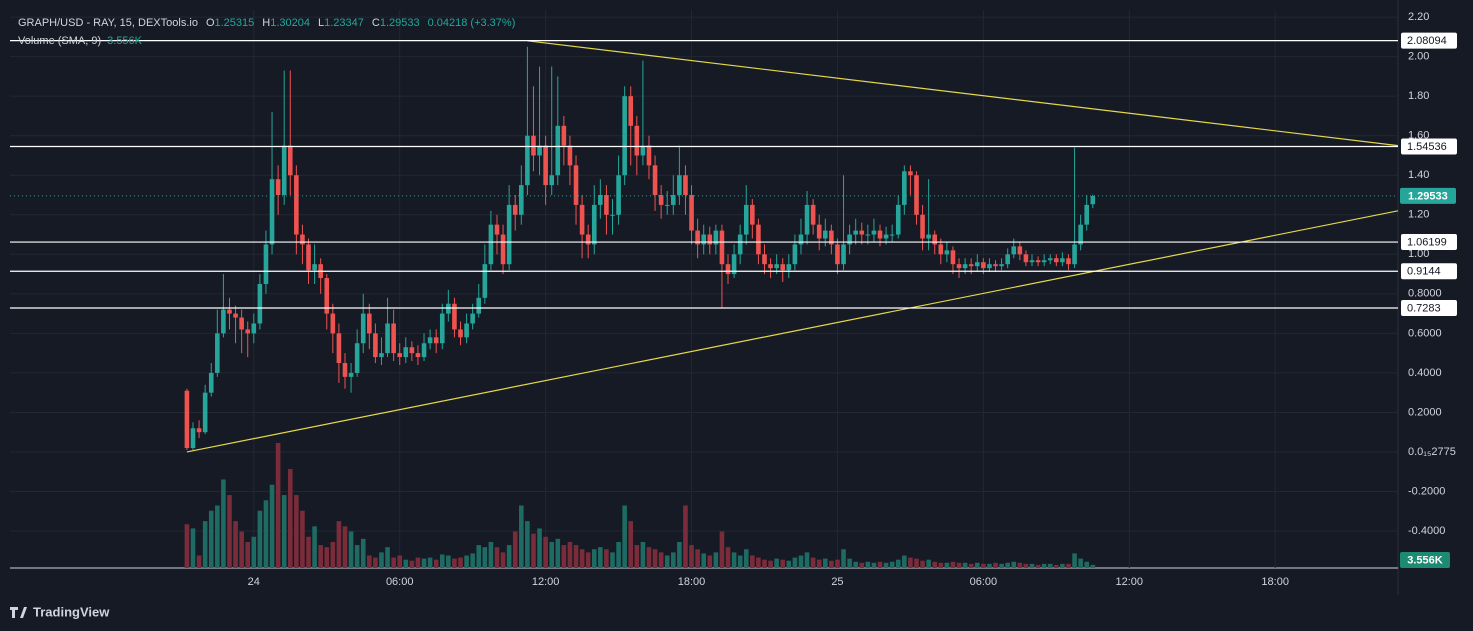 Image resolution: width=1473 pixels, height=631 pixels. Describe the element at coordinates (1432, 452) in the screenshot. I see `y-tick-label: 0.0₁₅2775` at that location.